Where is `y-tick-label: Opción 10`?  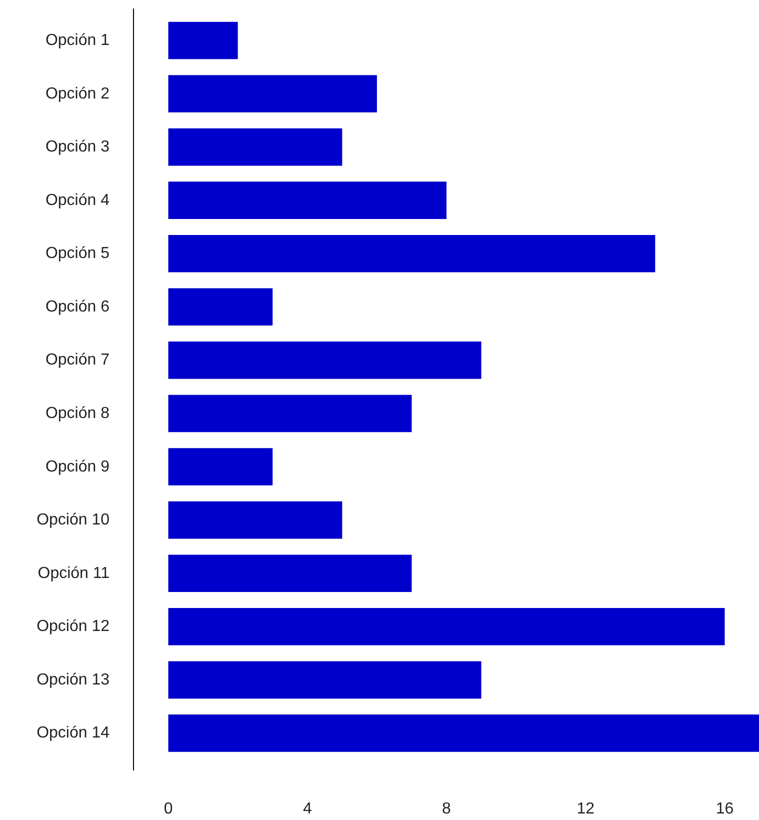 y-tick-label: Opción 10 is located at coordinates (73, 520).